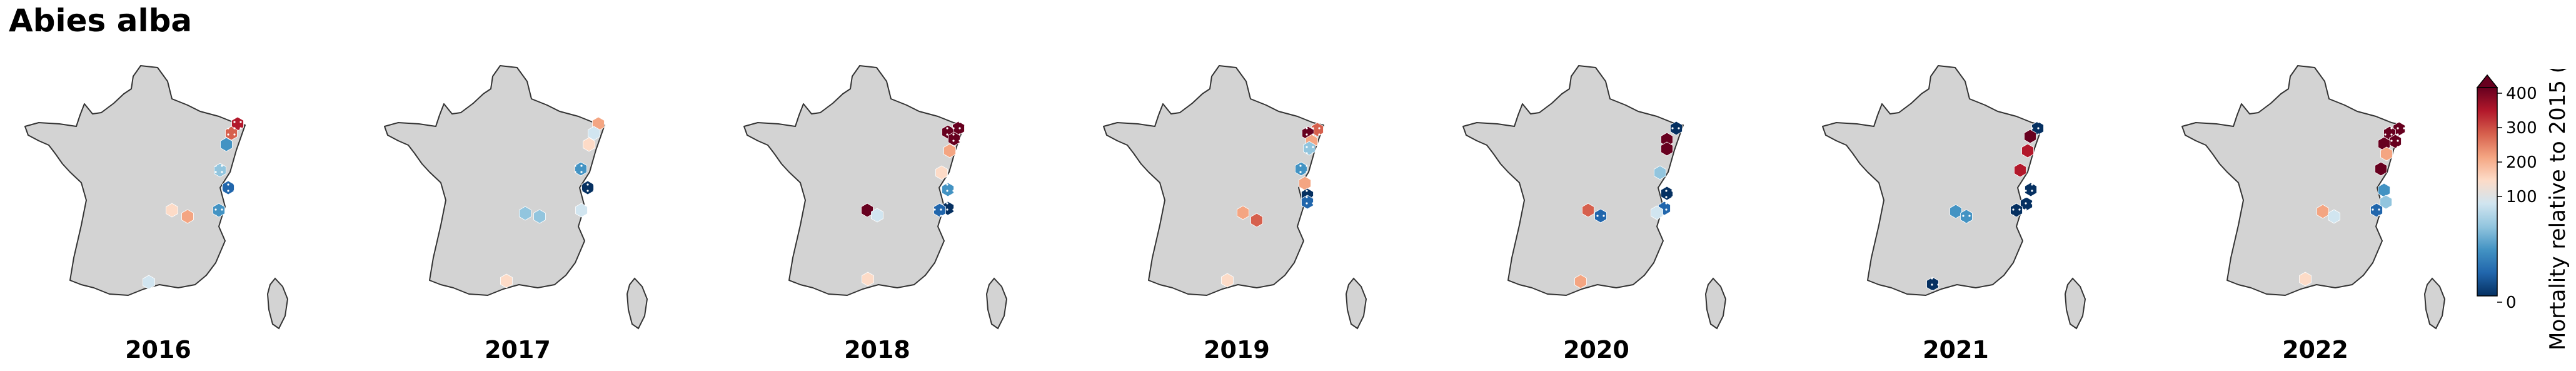 The height and width of the screenshot is (371, 2576). I want to click on year-label-2020: 2020, so click(1596, 349).